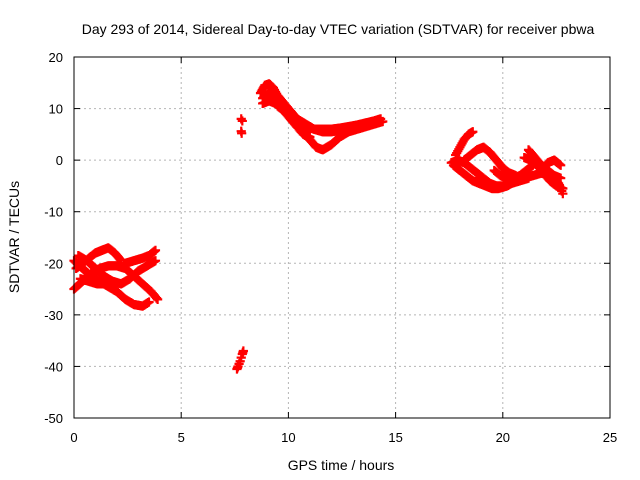 The image size is (640, 480). Describe the element at coordinates (14, 237) in the screenshot. I see `y-axis-label: SDTVAR / TECUs` at that location.